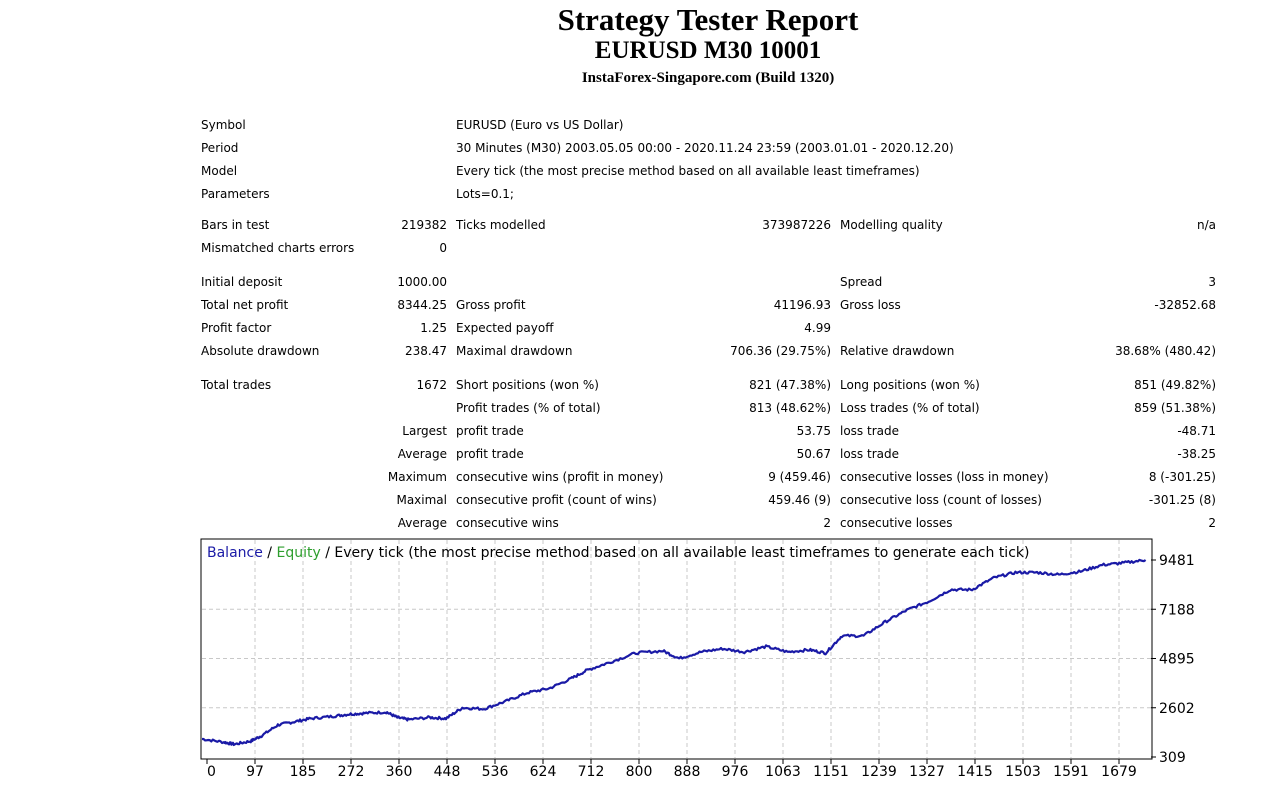 Image resolution: width=1288 pixels, height=792 pixels. I want to click on y-tick-label: 7188, so click(1177, 610).